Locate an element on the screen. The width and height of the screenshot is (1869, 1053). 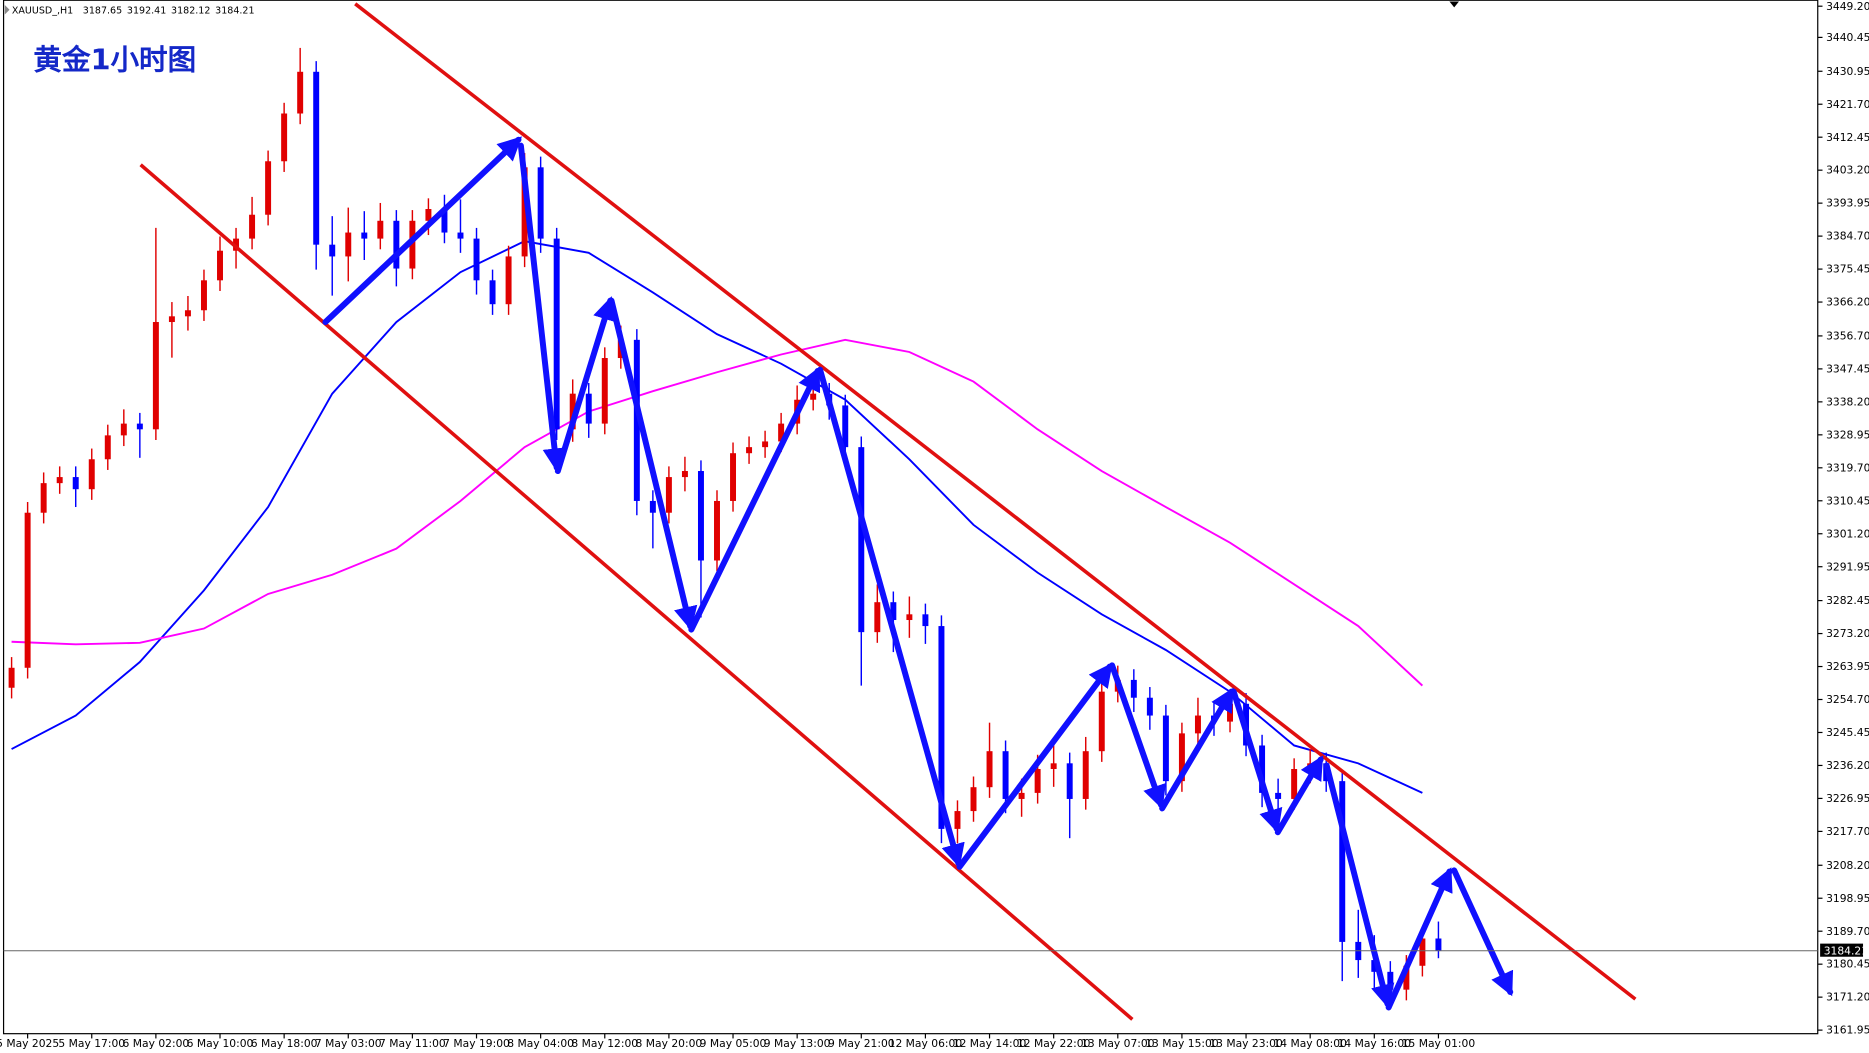
header-open: 3187.65 is located at coordinates (102, 10).